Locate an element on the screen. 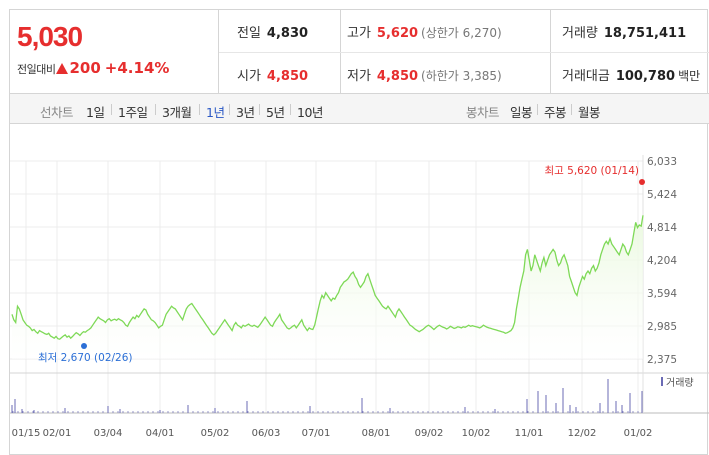 Image resolution: width=709 pixels, height=455 pixels. change-row: 전일대비 200 +4.14% is located at coordinates (93, 68).